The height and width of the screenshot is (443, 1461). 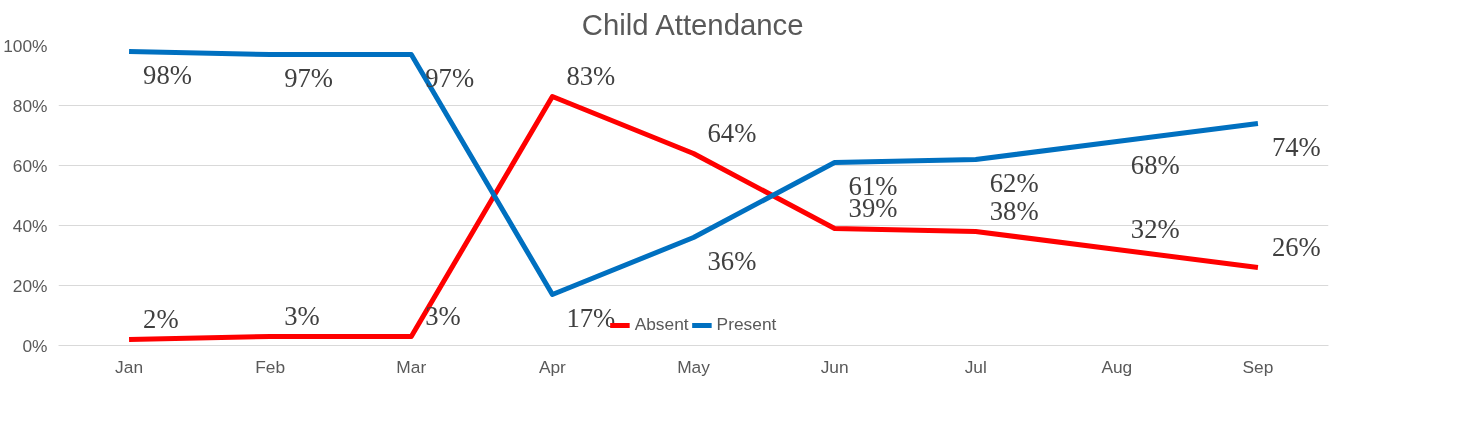 What do you see at coordinates (1296, 146) in the screenshot?
I see `data-label: 74%` at bounding box center [1296, 146].